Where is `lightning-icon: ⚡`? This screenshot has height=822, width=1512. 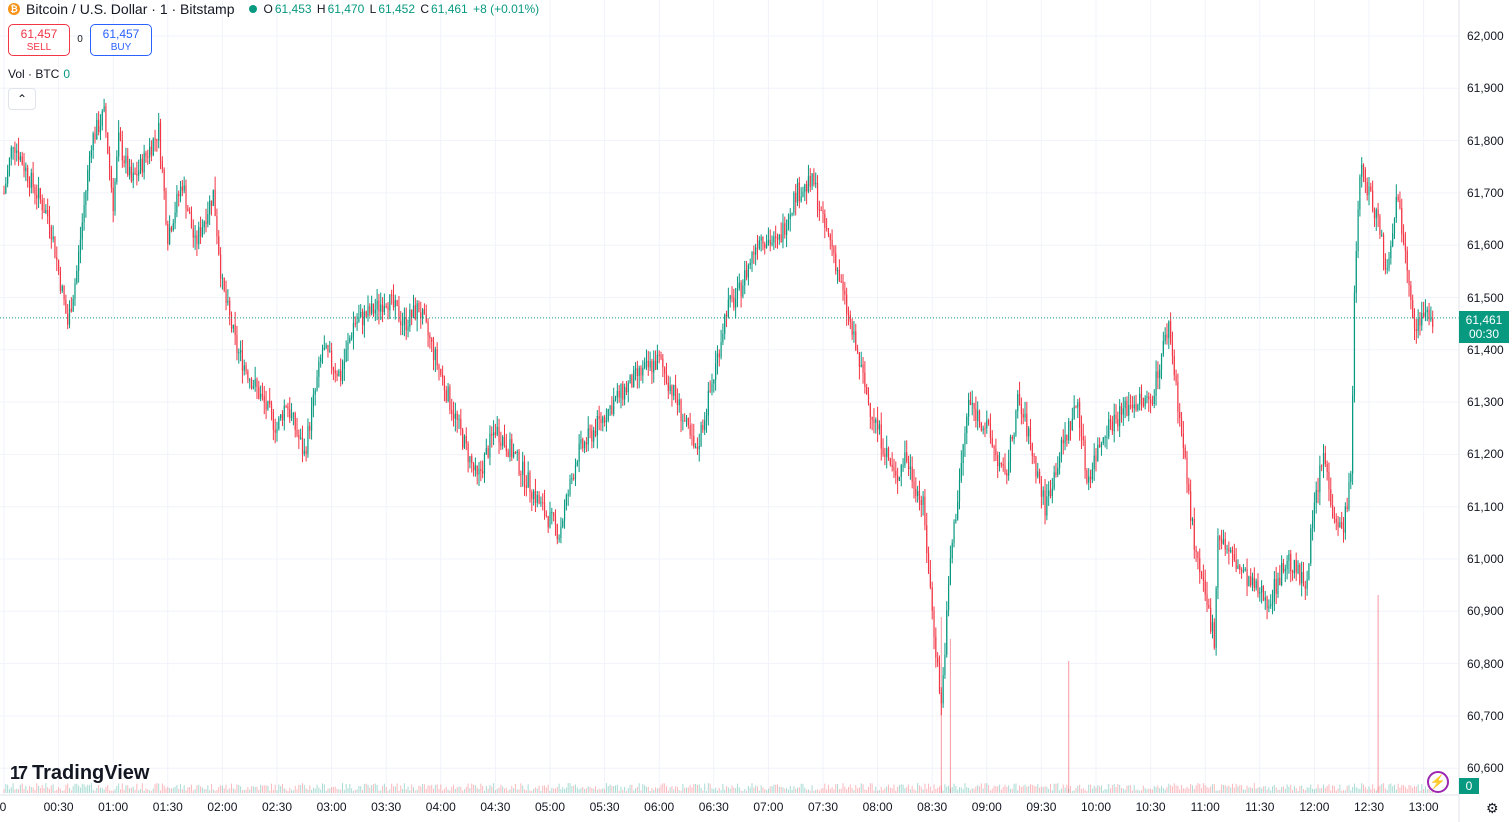 lightning-icon: ⚡ is located at coordinates (1438, 782).